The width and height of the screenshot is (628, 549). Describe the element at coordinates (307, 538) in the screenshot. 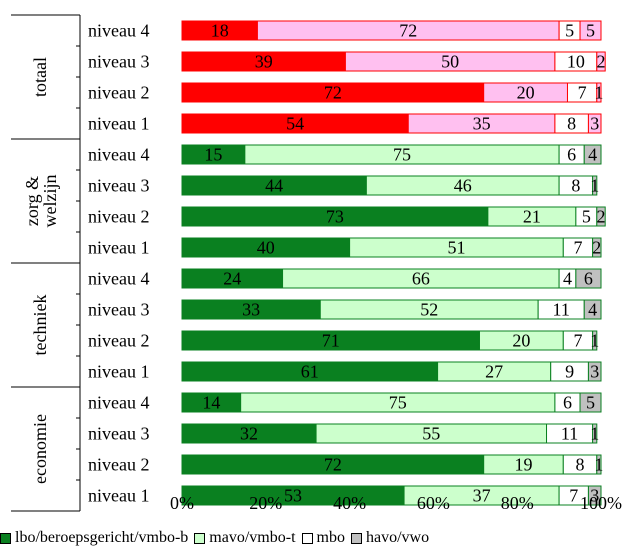

I see `legend-swatch-mbo` at that location.